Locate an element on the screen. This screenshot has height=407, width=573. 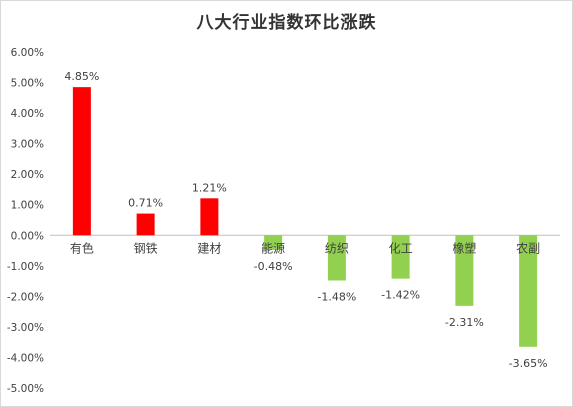
data-label: -1.48% is located at coordinates (336, 296).